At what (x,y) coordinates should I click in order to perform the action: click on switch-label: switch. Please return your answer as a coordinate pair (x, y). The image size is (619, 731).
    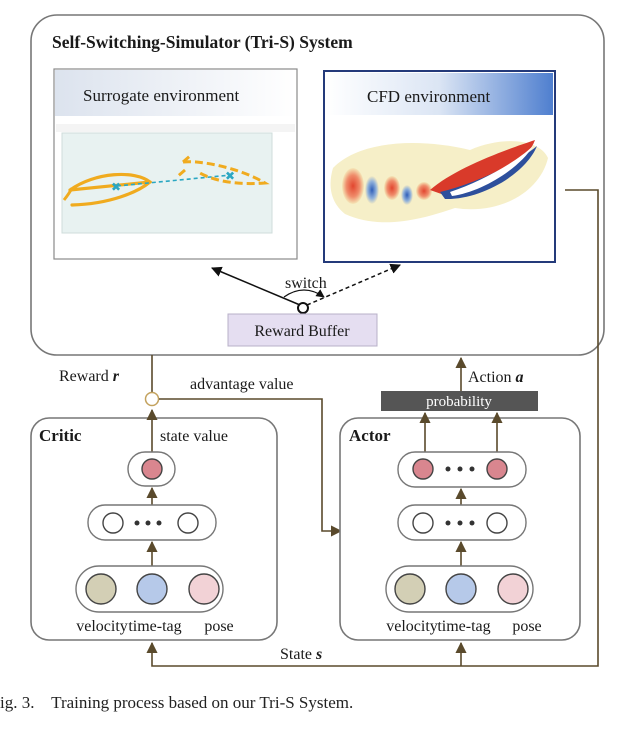
    Looking at the image, I should click on (306, 283).